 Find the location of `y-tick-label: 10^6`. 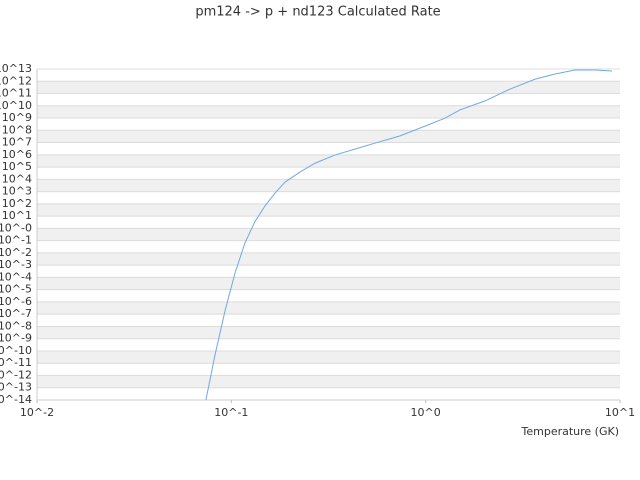

y-tick-label: 10^6 is located at coordinates (17, 154).